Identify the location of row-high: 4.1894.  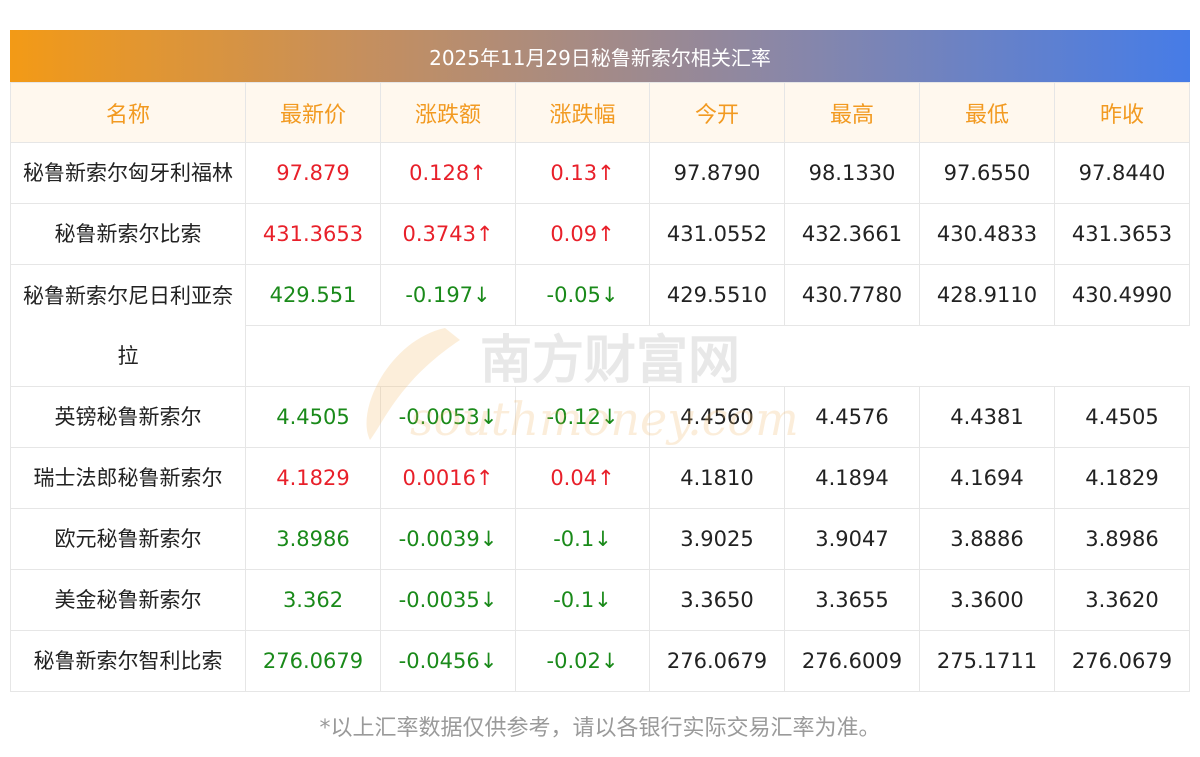
(852, 478).